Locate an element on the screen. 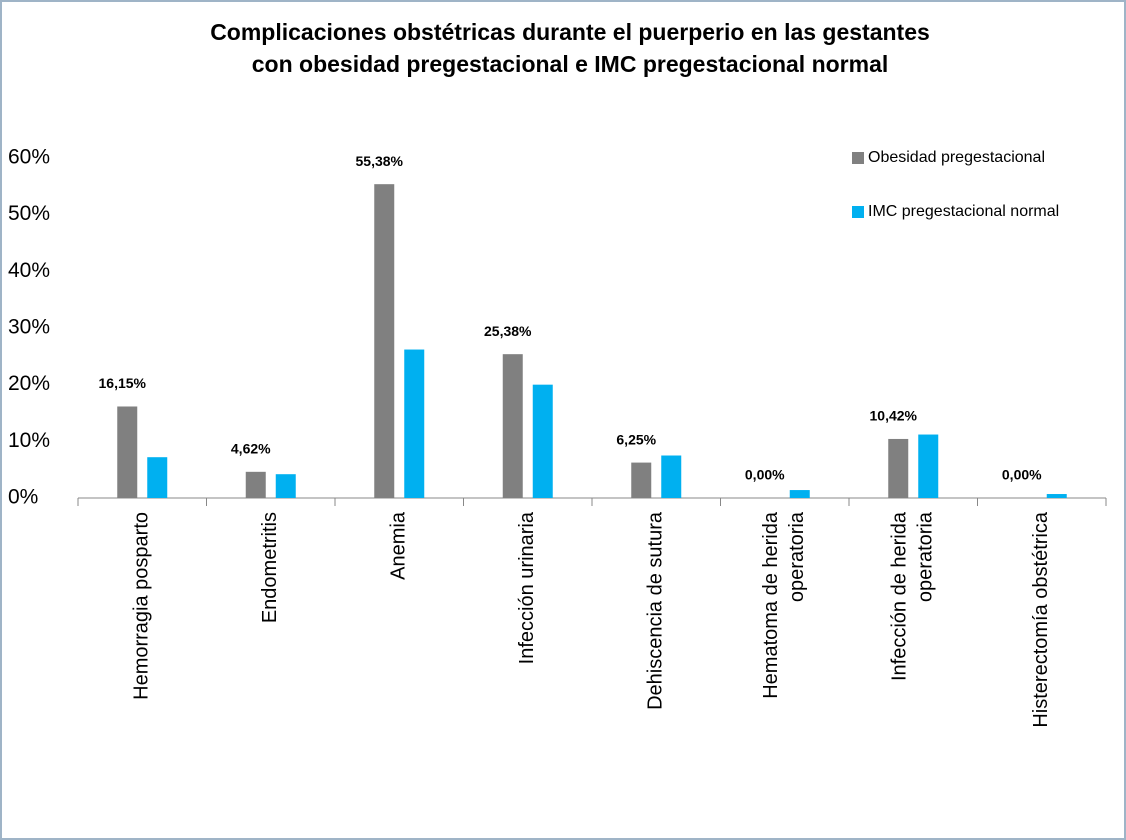 This screenshot has height=840, width=1126. x-tick-label: Endometritis is located at coordinates (270, 567).